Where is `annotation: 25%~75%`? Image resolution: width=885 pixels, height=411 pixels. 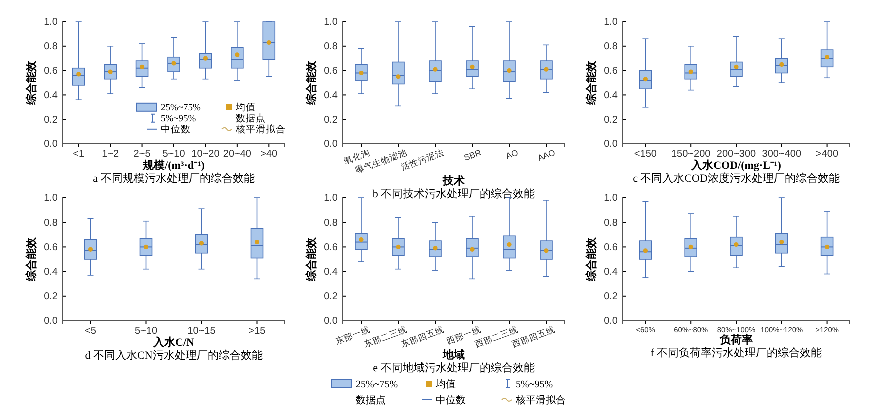
annotation: 25%~75% is located at coordinates (181, 109).